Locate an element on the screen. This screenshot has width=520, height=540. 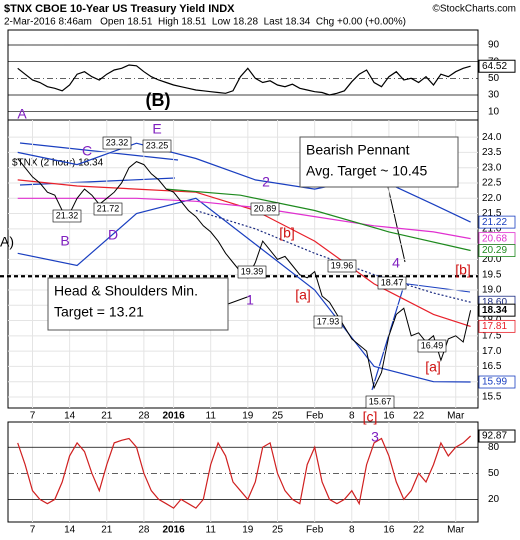
y-tick-label: 23.5 is located at coordinates (492, 152).